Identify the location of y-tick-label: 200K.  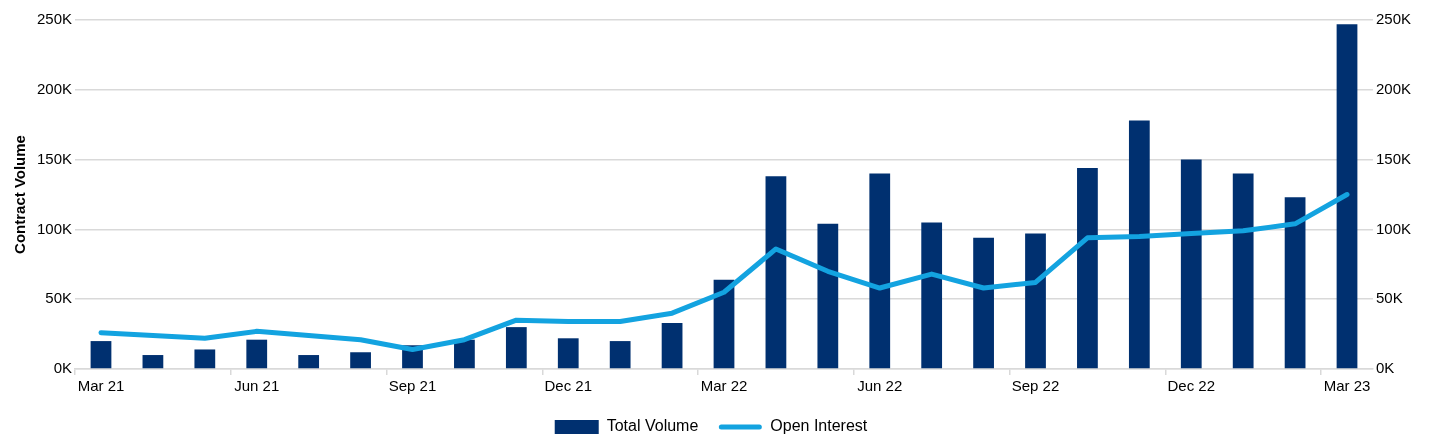
(54, 88).